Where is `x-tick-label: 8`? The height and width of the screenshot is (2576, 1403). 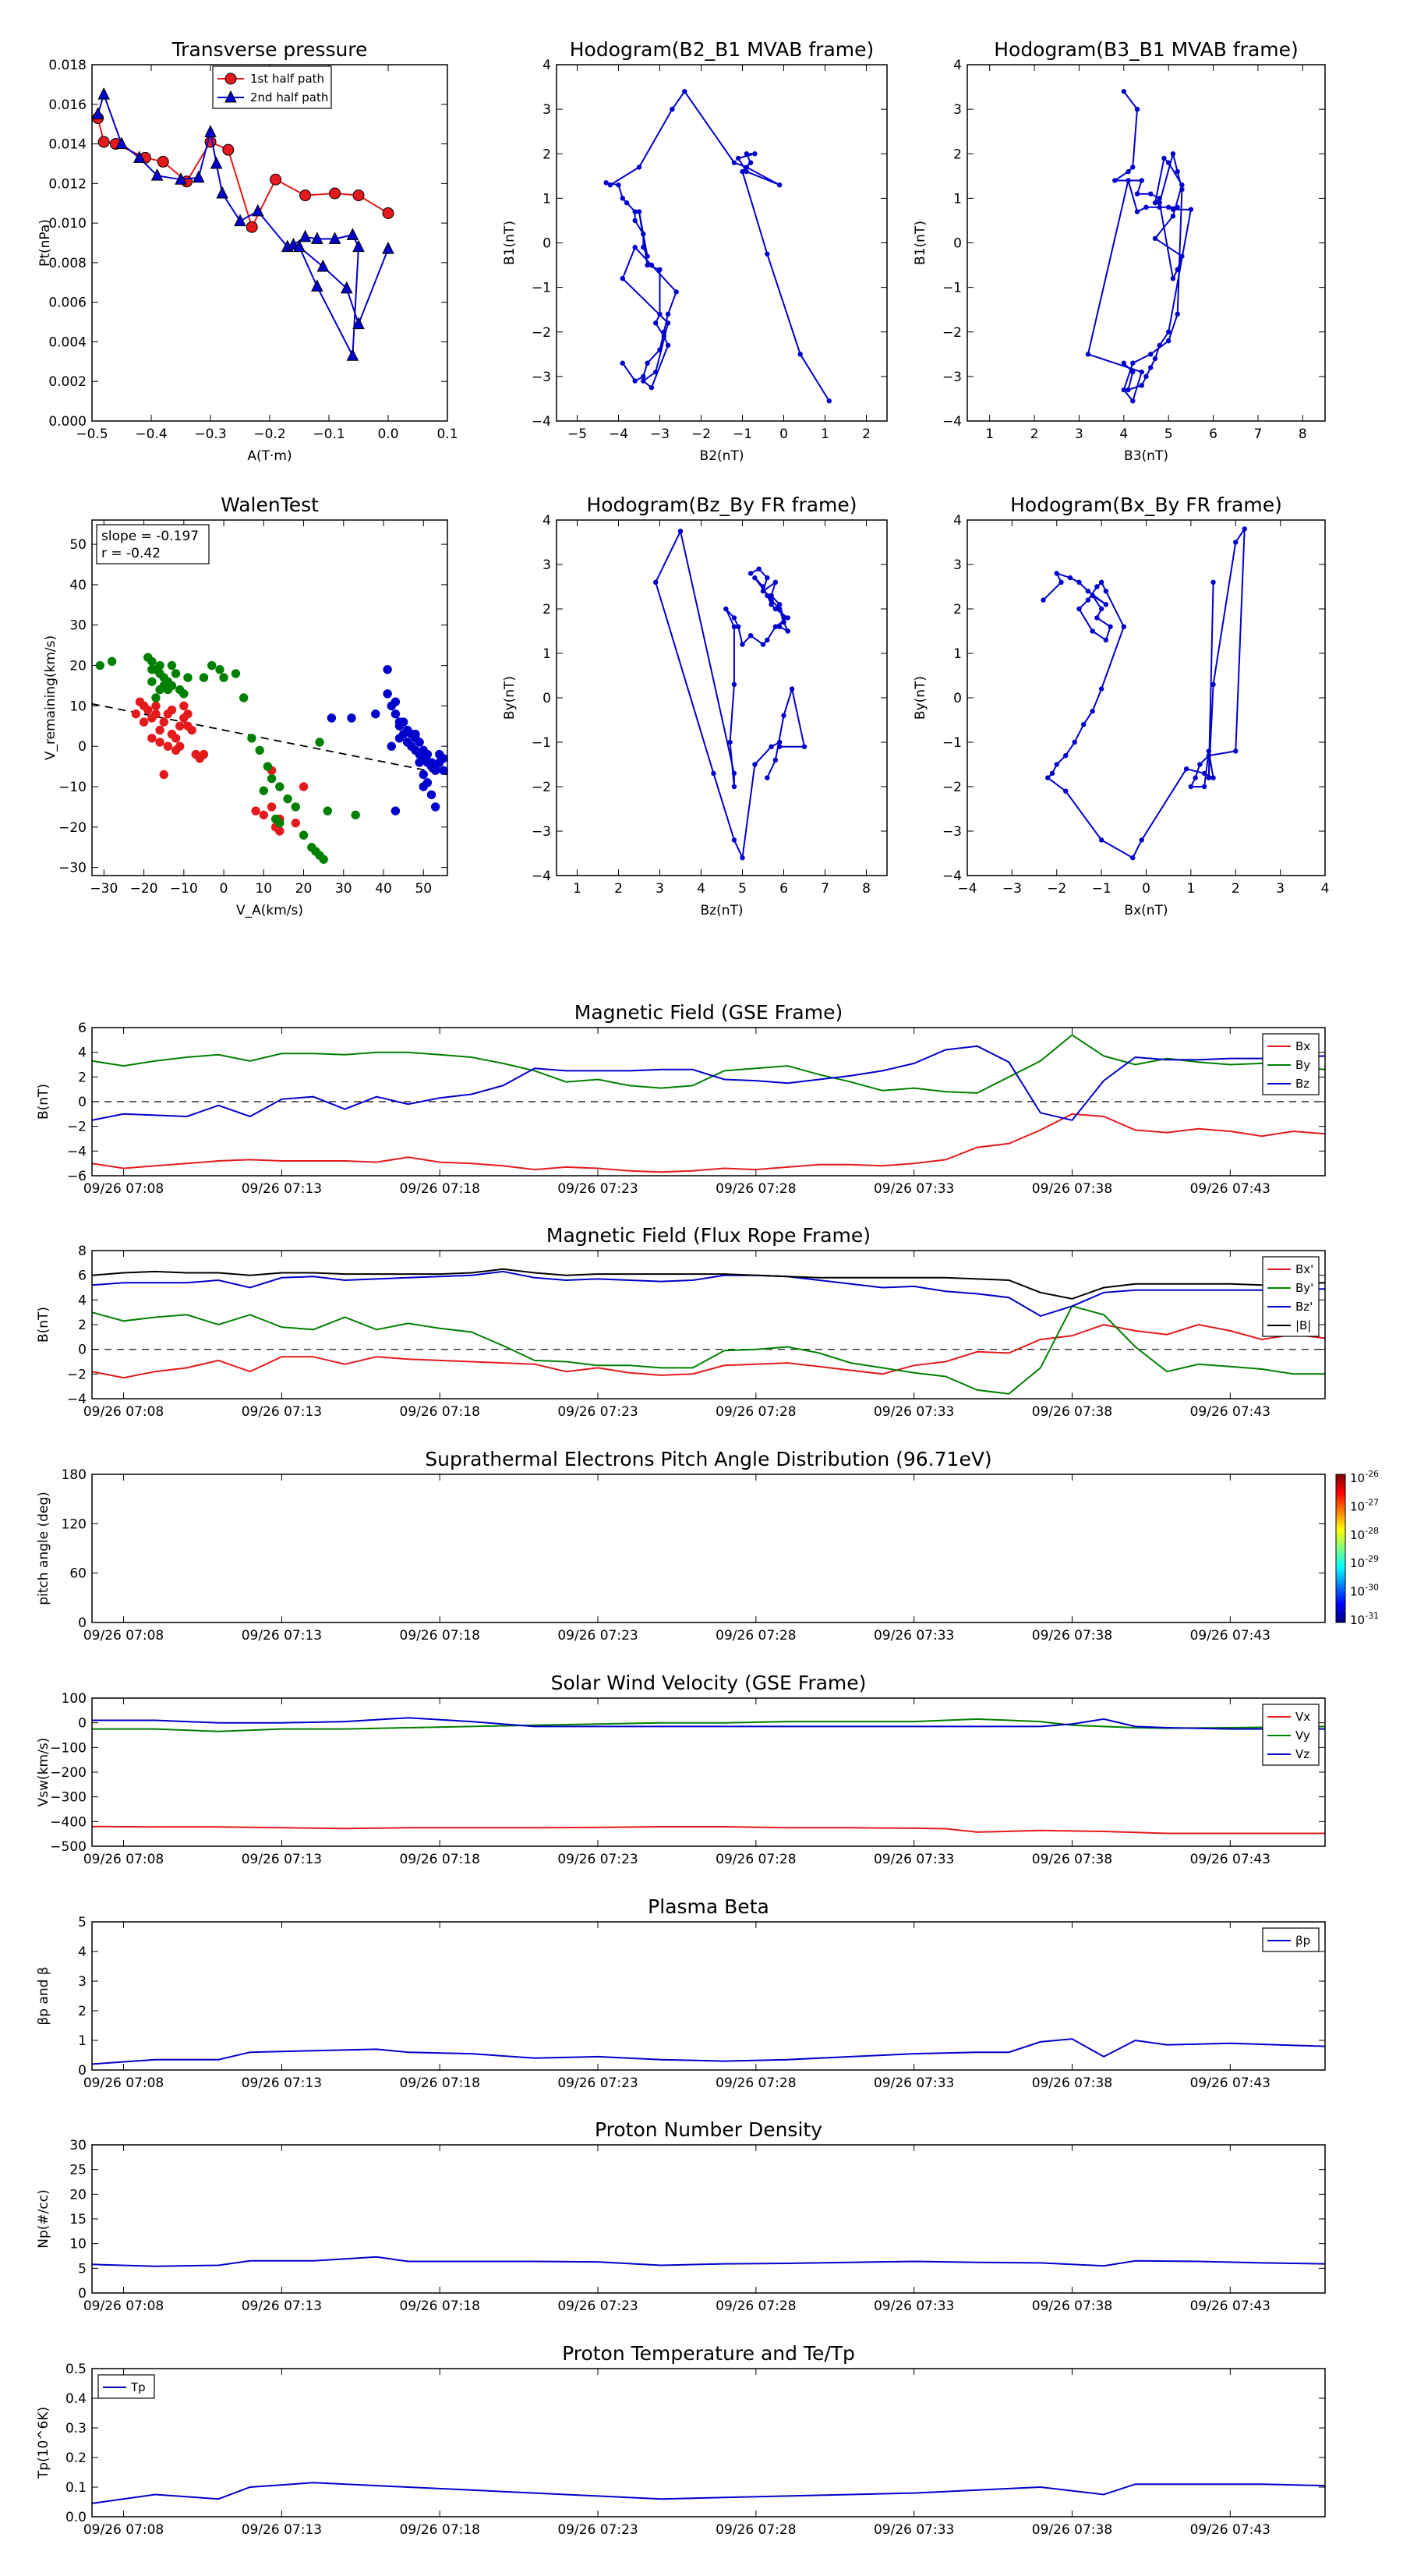
x-tick-label: 8 is located at coordinates (1303, 434).